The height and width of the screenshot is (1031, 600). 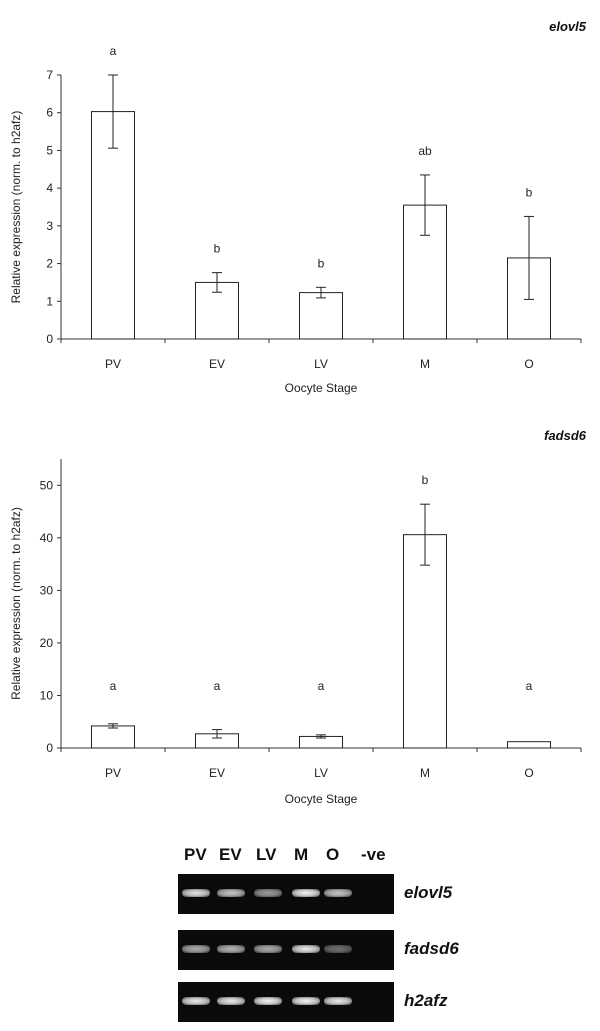 What do you see at coordinates (301, 854) in the screenshot?
I see `gel-lane-label: M` at bounding box center [301, 854].